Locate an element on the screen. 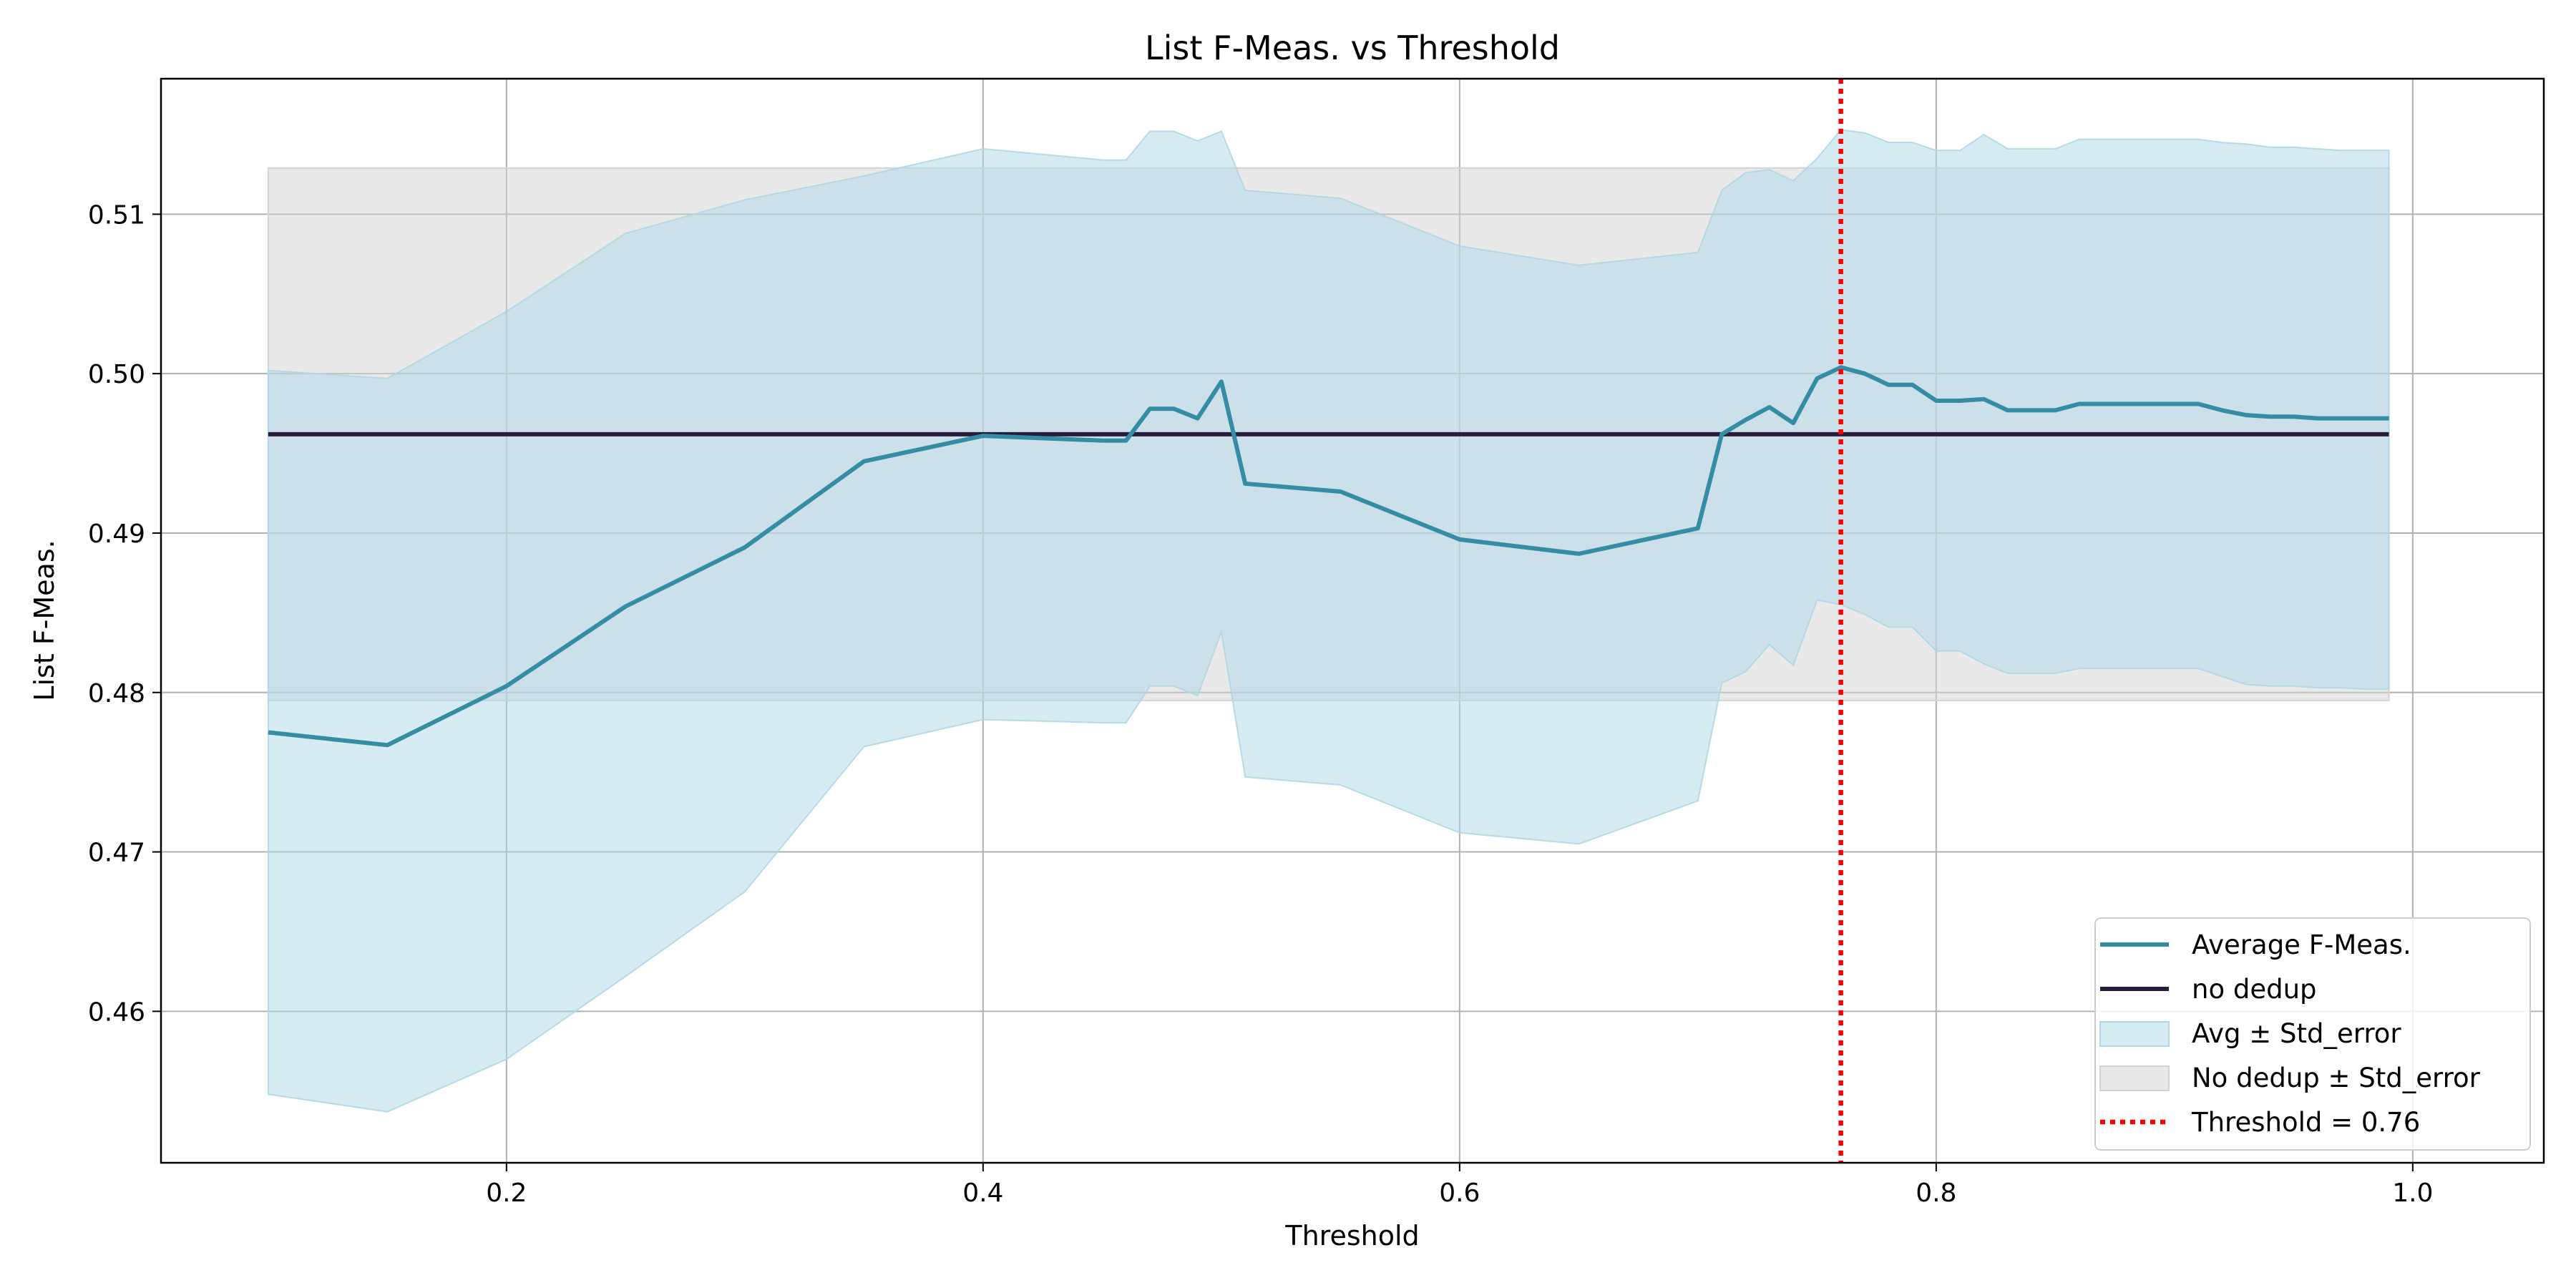 This screenshot has width=2576, height=1288. y-tick-label-5: 0.51 is located at coordinates (116, 215).